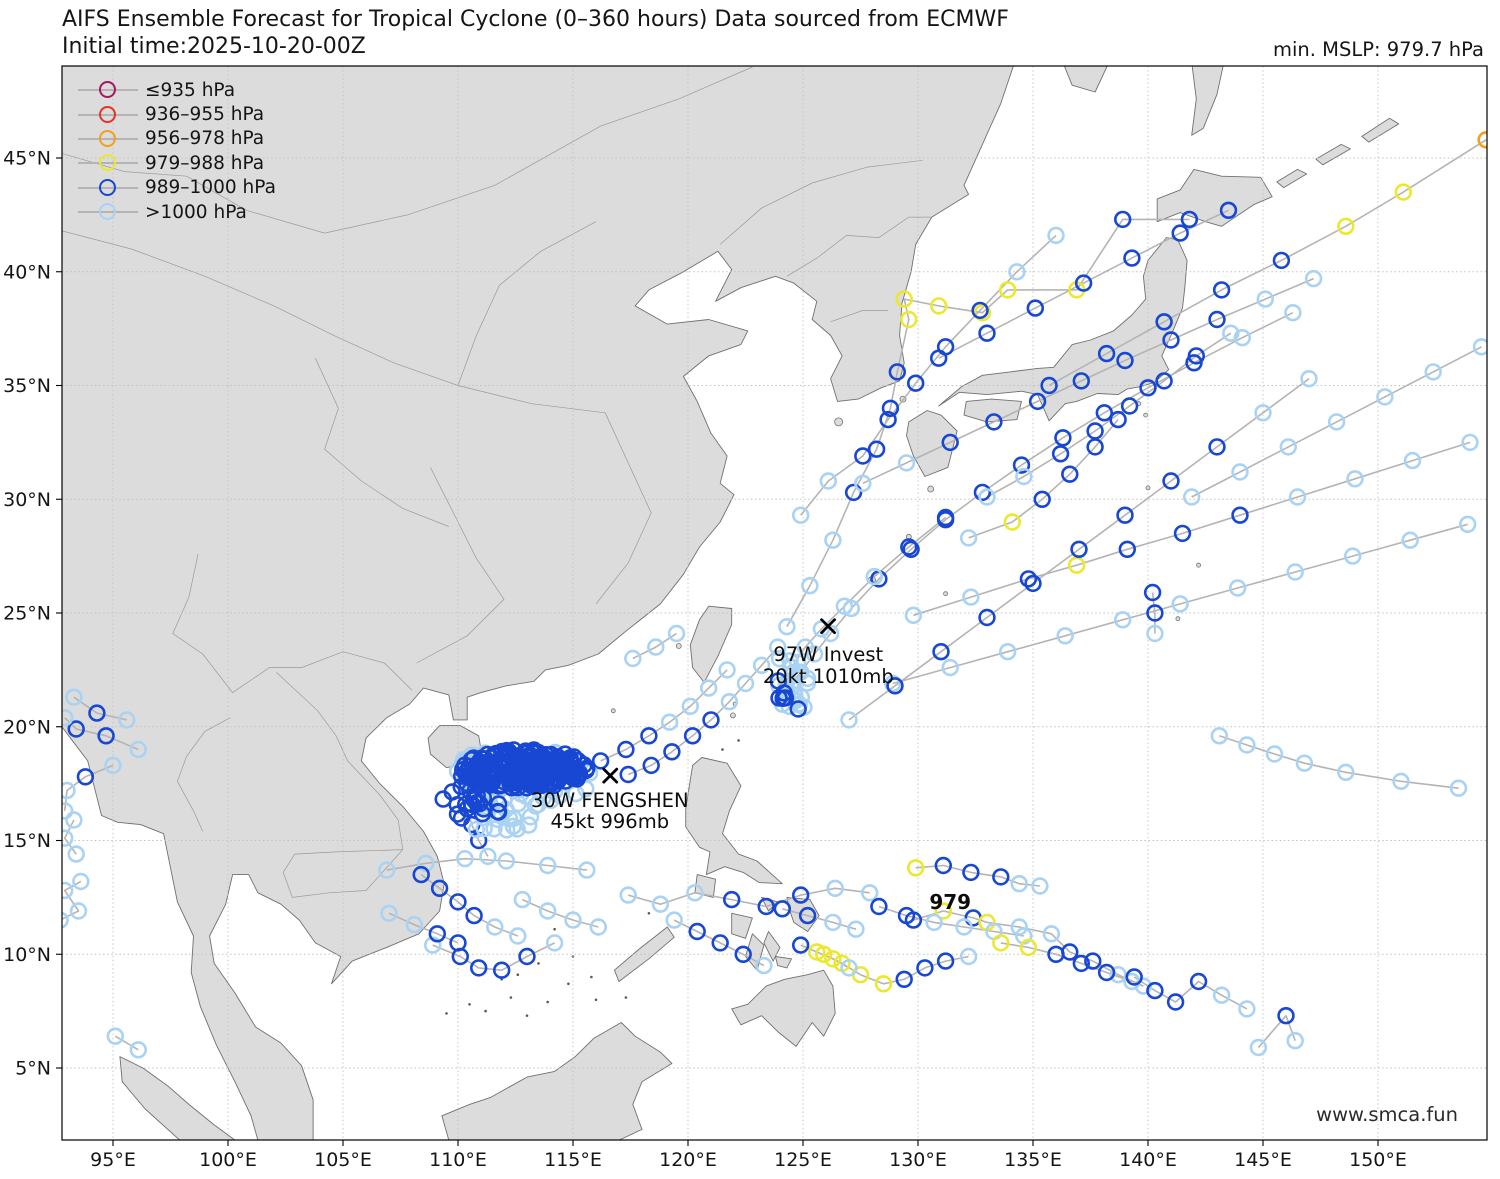 The height and width of the screenshot is (1179, 1500). I want to click on x-tick-label: 95°E, so click(113, 1160).